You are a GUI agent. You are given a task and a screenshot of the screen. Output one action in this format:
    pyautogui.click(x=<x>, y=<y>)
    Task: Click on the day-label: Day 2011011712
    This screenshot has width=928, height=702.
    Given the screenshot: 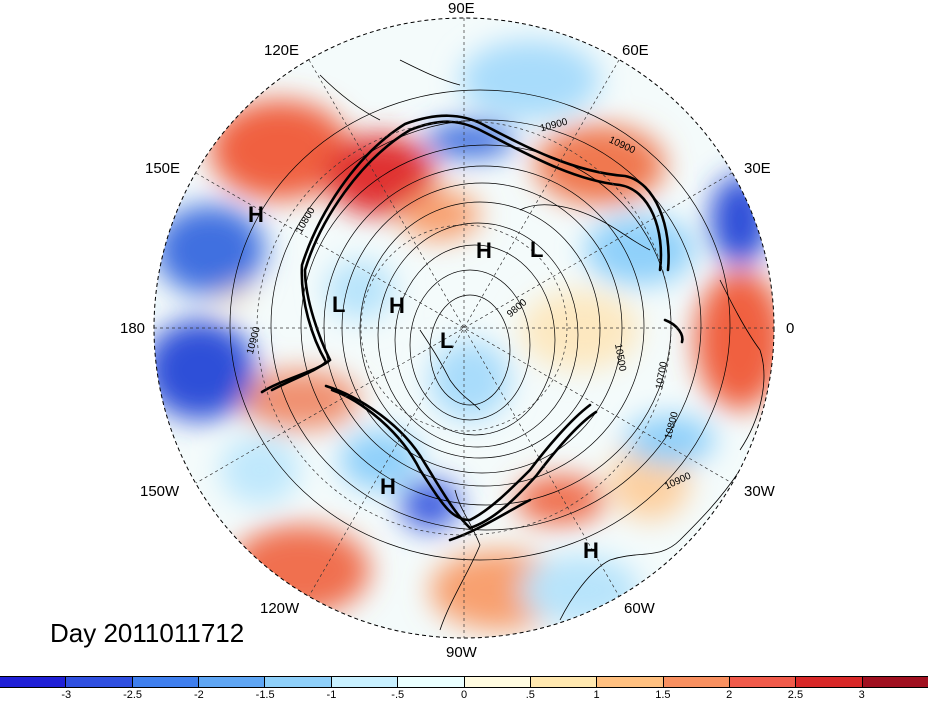 What is the action you would take?
    pyautogui.click(x=147, y=633)
    